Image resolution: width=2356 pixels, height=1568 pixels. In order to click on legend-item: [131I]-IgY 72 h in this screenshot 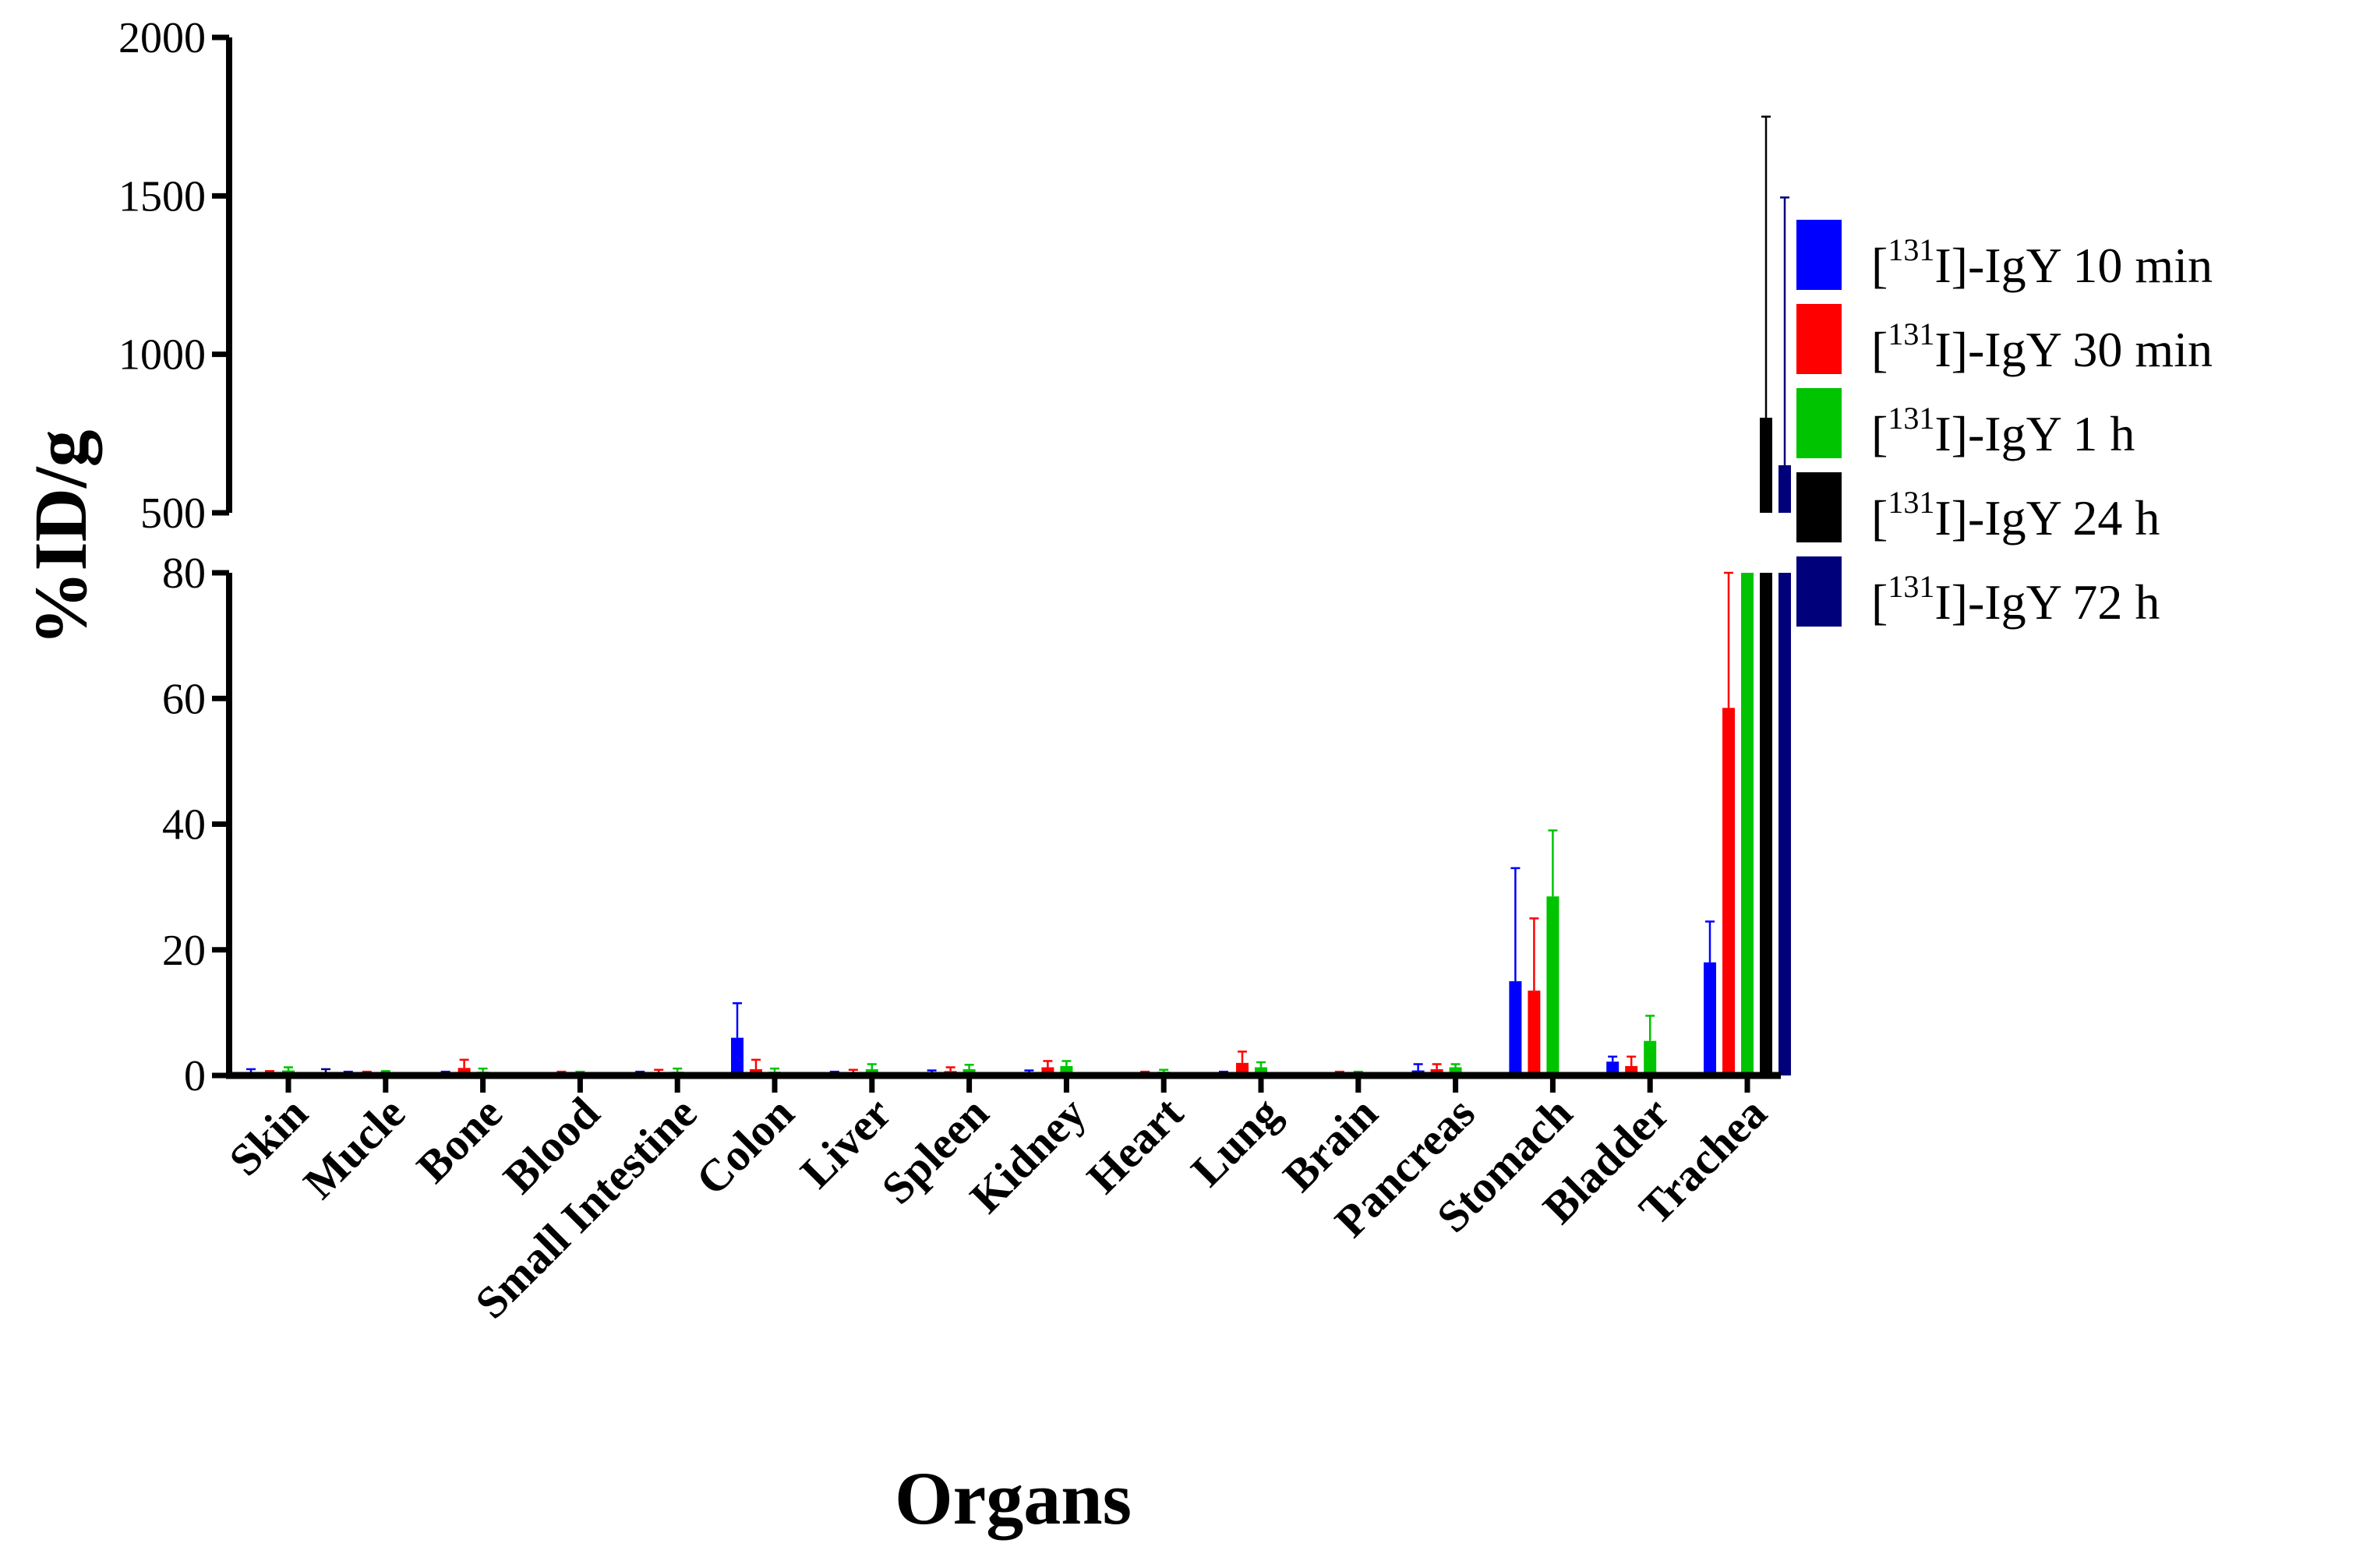, I will do `click(1978, 593)`.